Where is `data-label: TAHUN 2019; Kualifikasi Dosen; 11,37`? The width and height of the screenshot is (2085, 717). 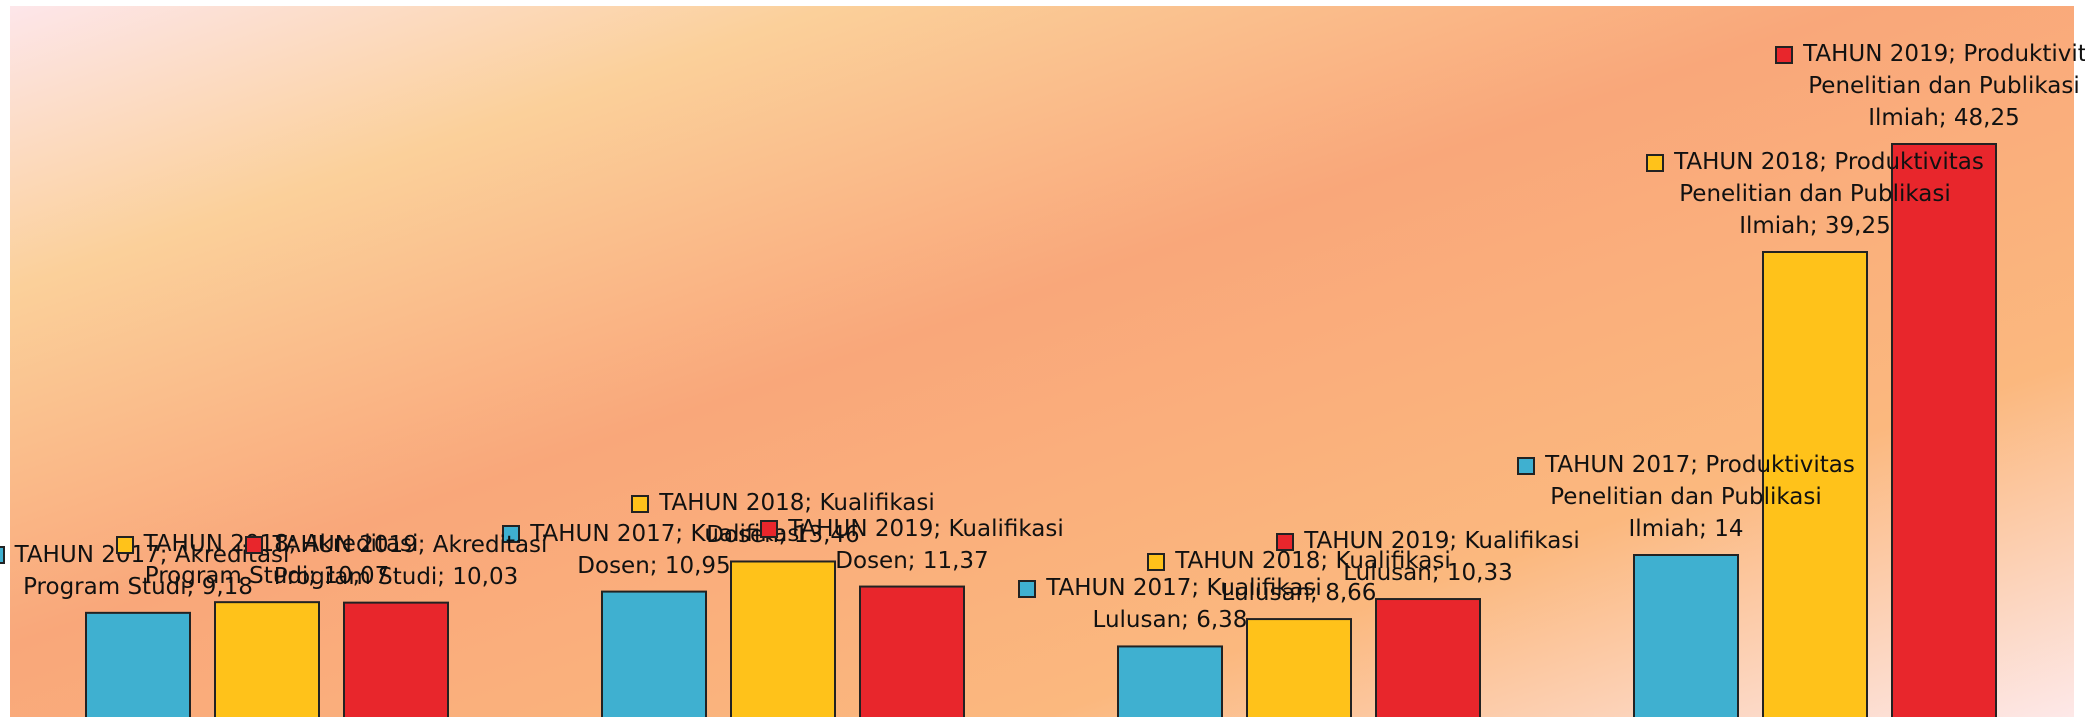 data-label: TAHUN 2019; Kualifikasi Dosen; 11,37 is located at coordinates (912, 545).